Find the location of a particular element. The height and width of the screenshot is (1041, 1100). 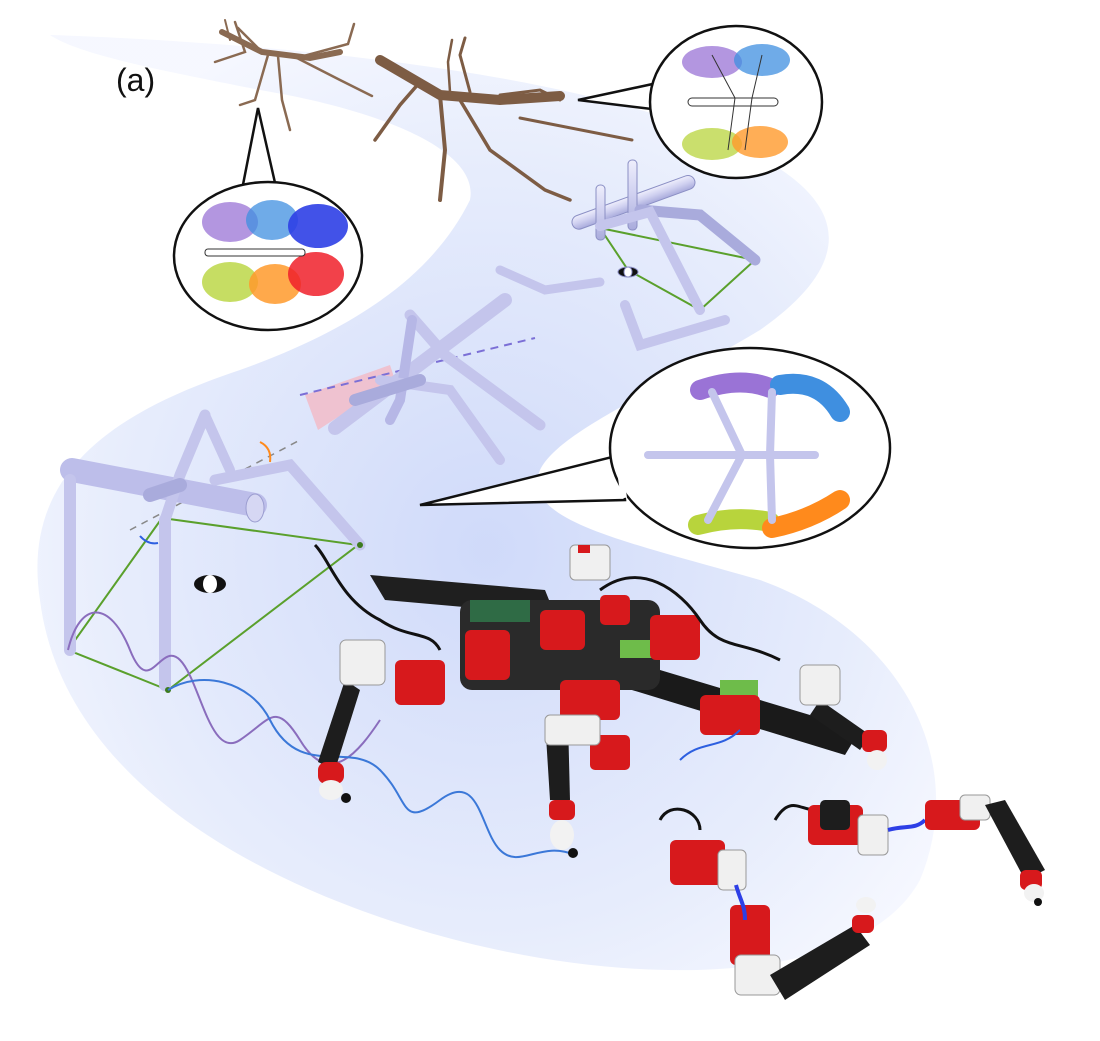

detached-leg-lower is located at coordinates (767, 903).